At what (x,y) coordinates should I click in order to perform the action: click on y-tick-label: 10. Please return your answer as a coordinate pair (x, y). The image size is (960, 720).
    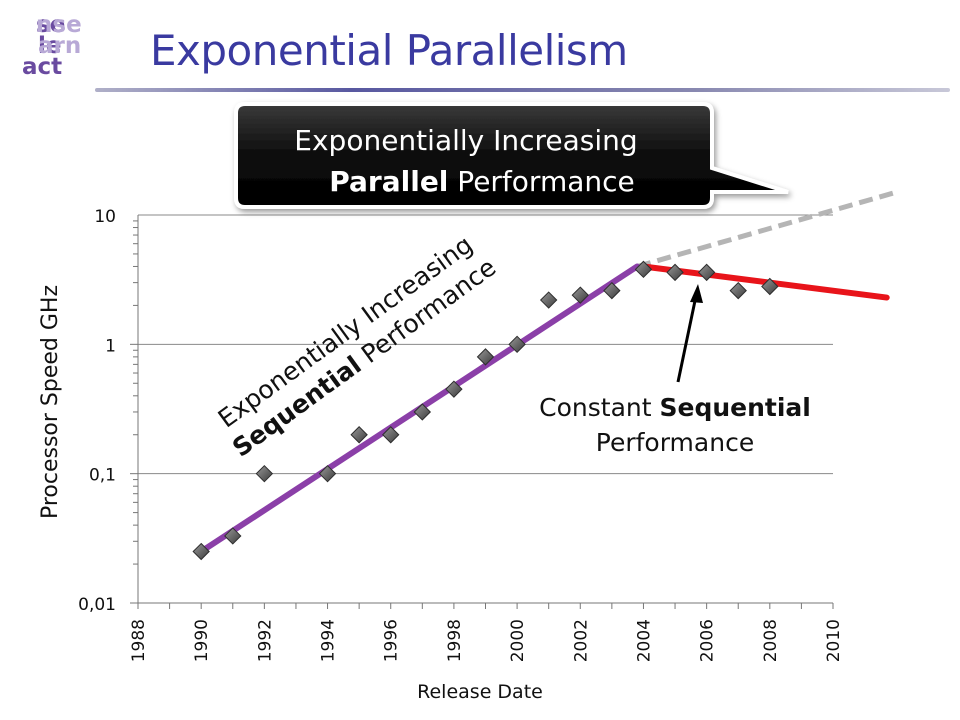
    Looking at the image, I should click on (105, 217).